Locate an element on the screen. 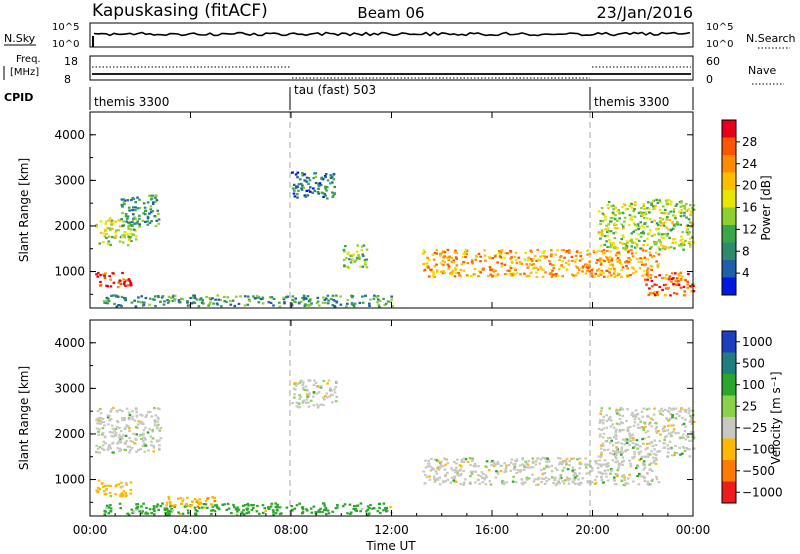  freq-label-2: [MHz] is located at coordinates (24, 72).